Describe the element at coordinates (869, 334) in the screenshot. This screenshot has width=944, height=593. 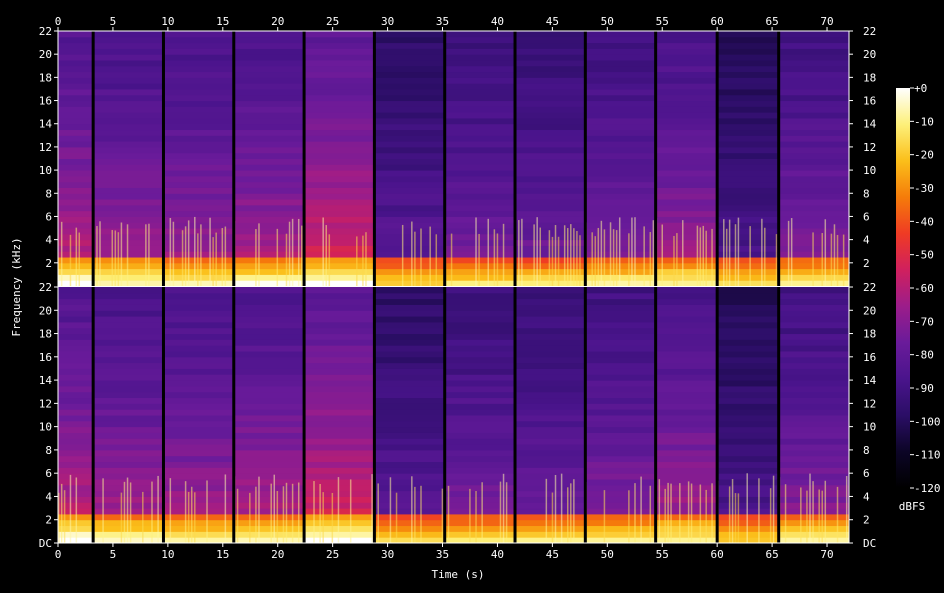
I see `y-tick-label: 18` at that location.